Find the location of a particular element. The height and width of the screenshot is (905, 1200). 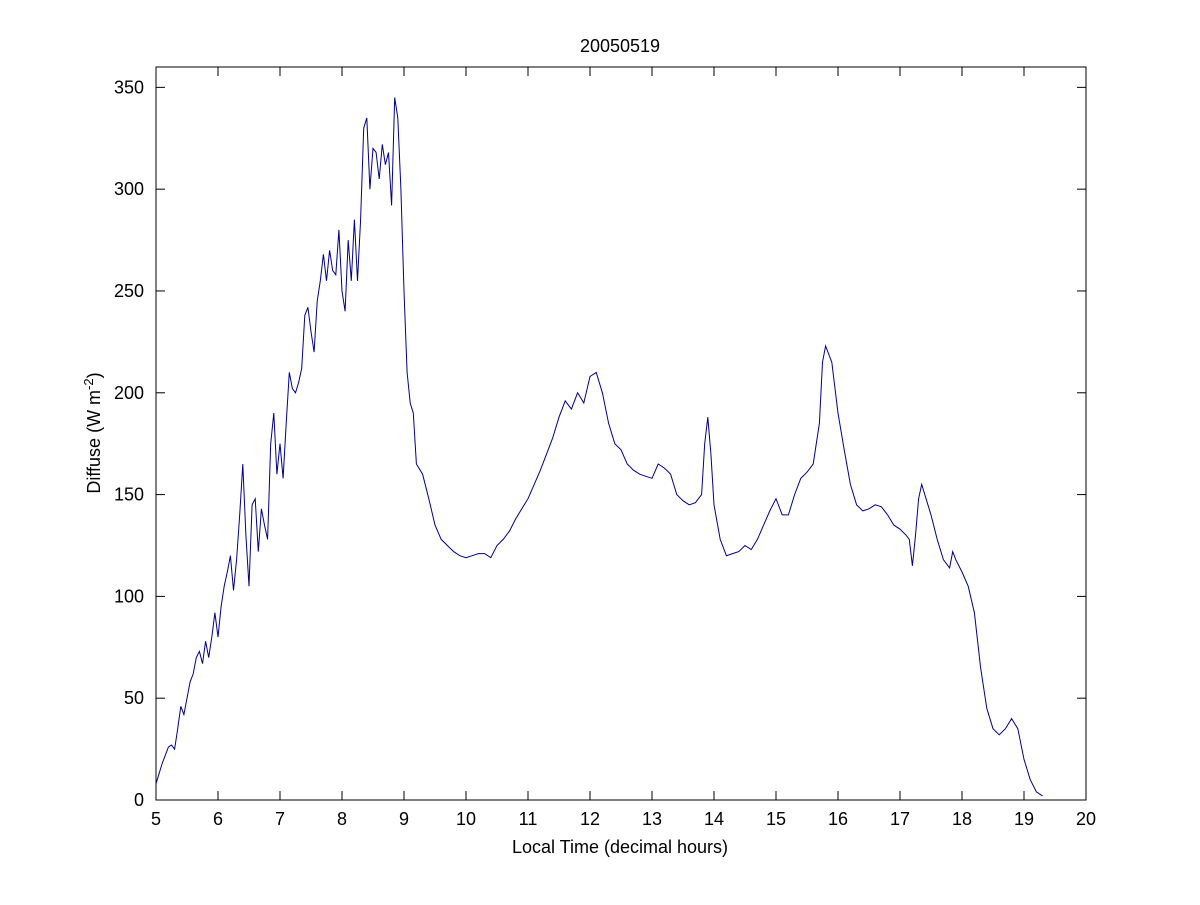

x-tick-label: 5 is located at coordinates (156, 819).